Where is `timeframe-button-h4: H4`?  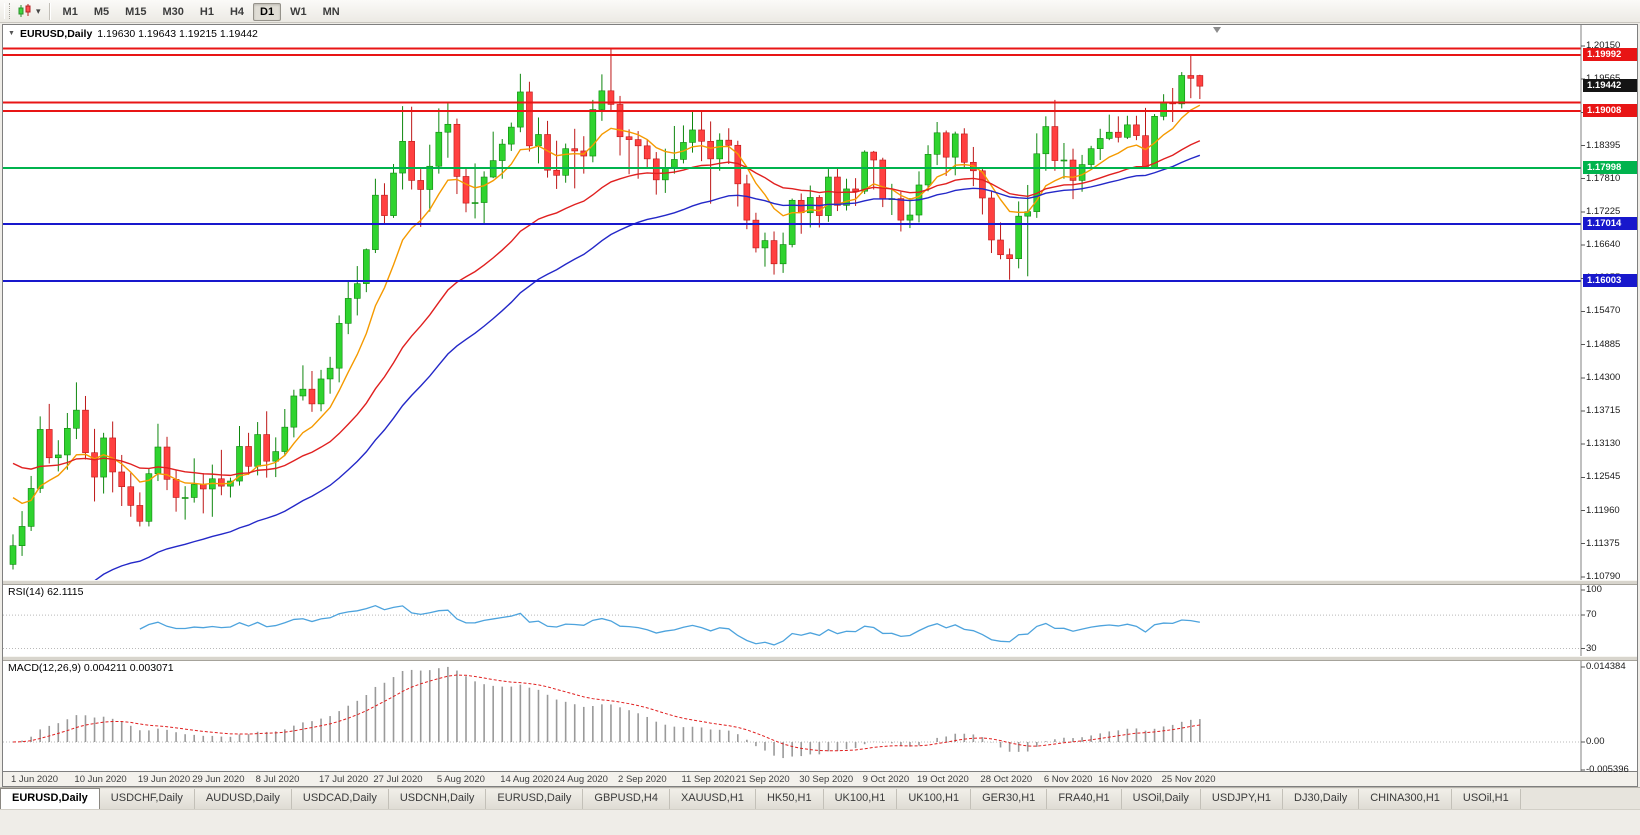 timeframe-button-h4: H4 is located at coordinates (237, 11).